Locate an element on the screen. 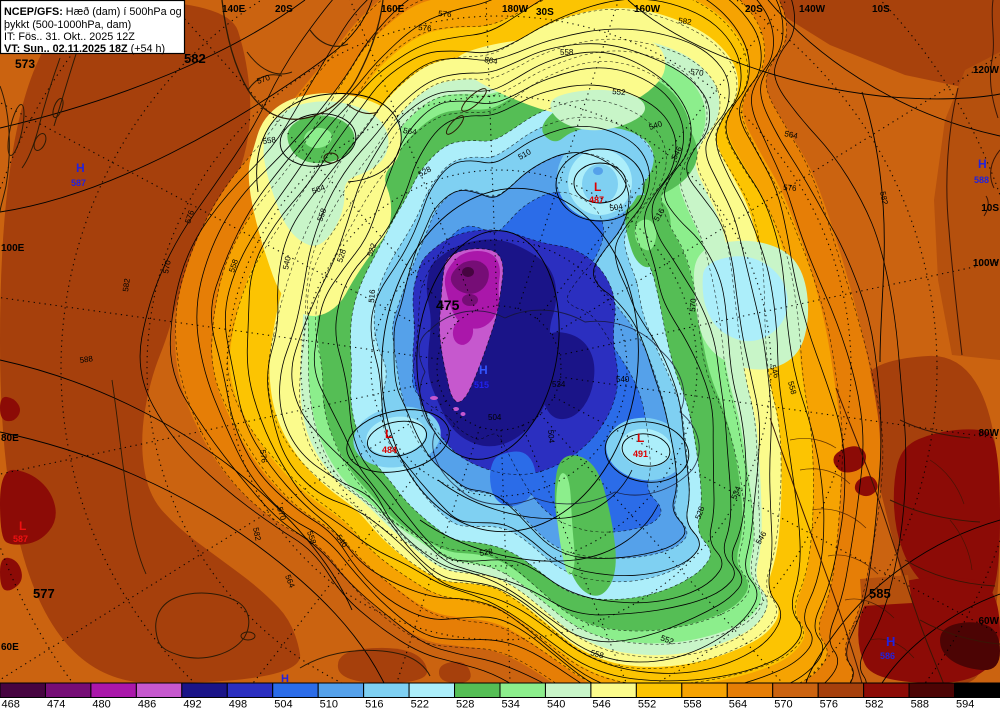 This screenshot has width=1000, height=709. svg-text: 60E is located at coordinates (10, 647).